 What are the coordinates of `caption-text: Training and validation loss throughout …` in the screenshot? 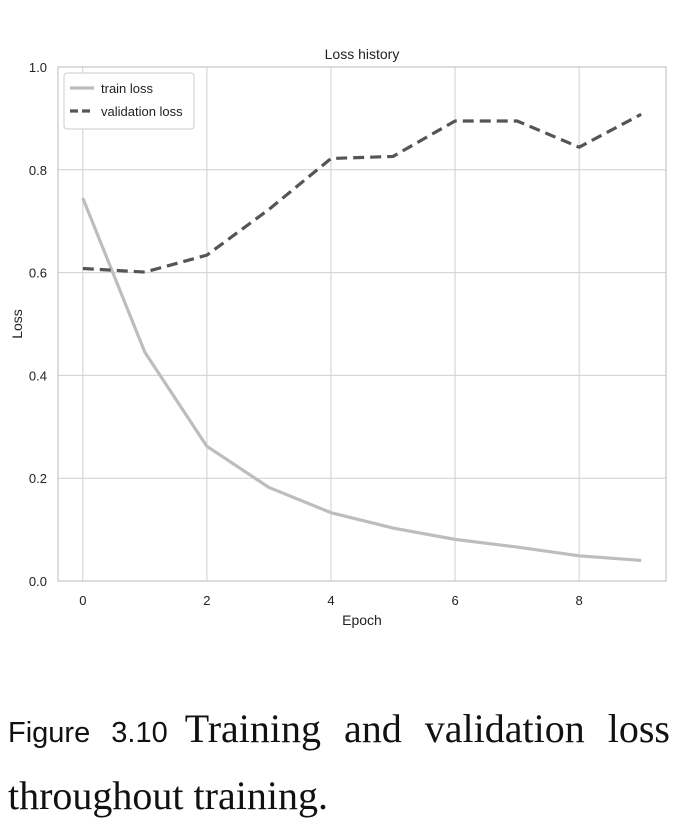 It's located at (339, 762).